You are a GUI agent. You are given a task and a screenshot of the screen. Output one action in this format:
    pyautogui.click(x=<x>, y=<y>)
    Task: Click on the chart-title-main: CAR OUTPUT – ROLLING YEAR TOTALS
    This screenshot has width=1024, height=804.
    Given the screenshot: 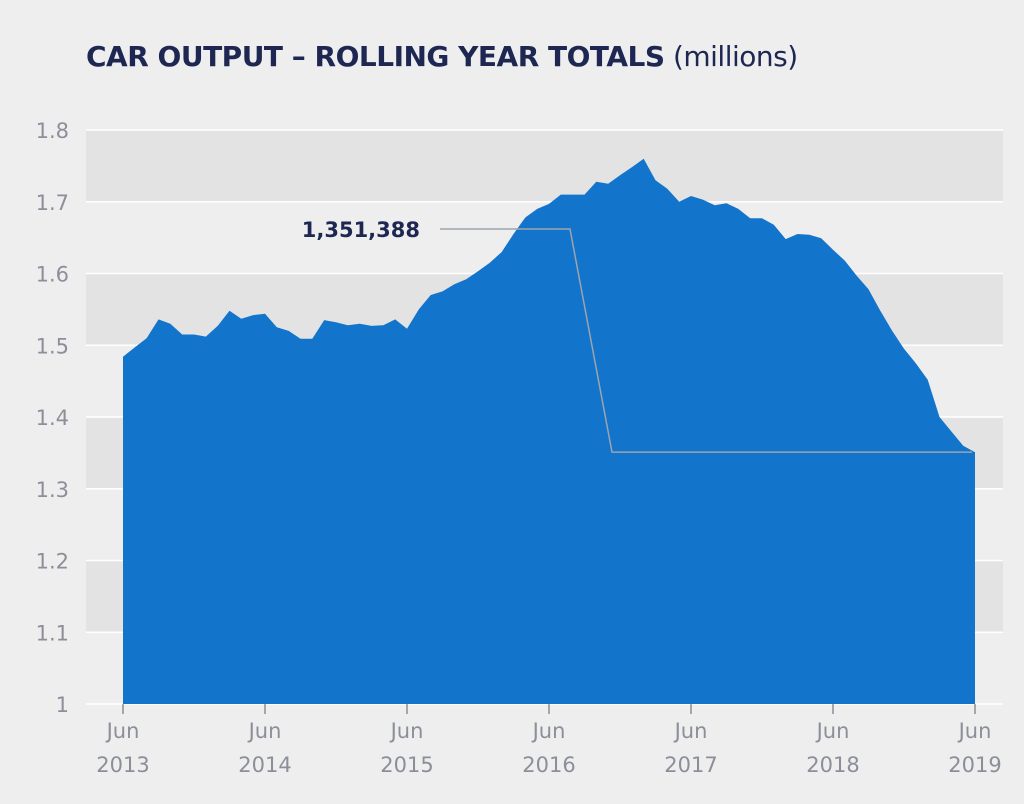 What is the action you would take?
    pyautogui.click(x=375, y=56)
    